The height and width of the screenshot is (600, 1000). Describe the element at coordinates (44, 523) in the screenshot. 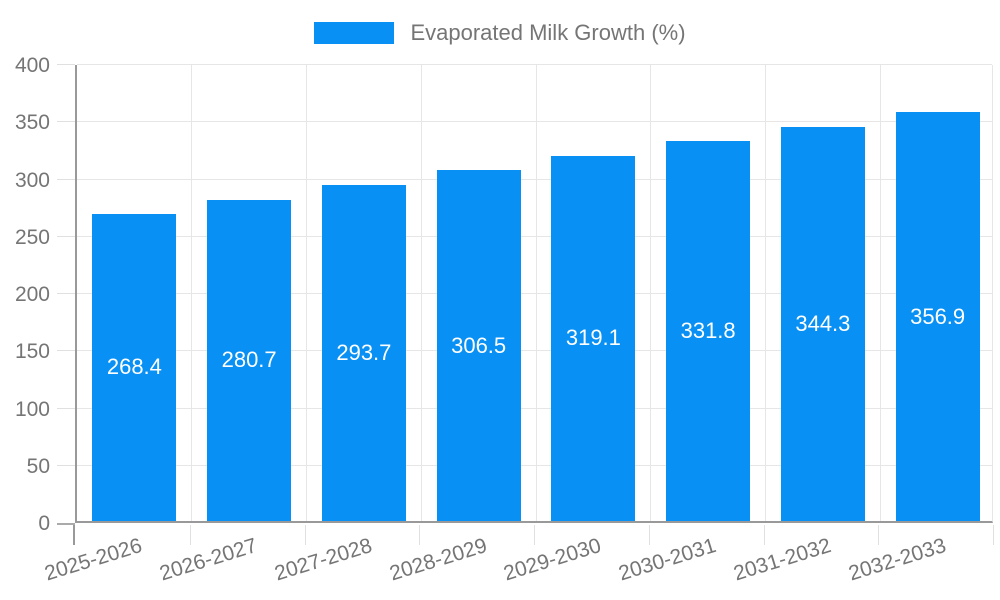

I see `y-axis-tick-label: 0` at that location.